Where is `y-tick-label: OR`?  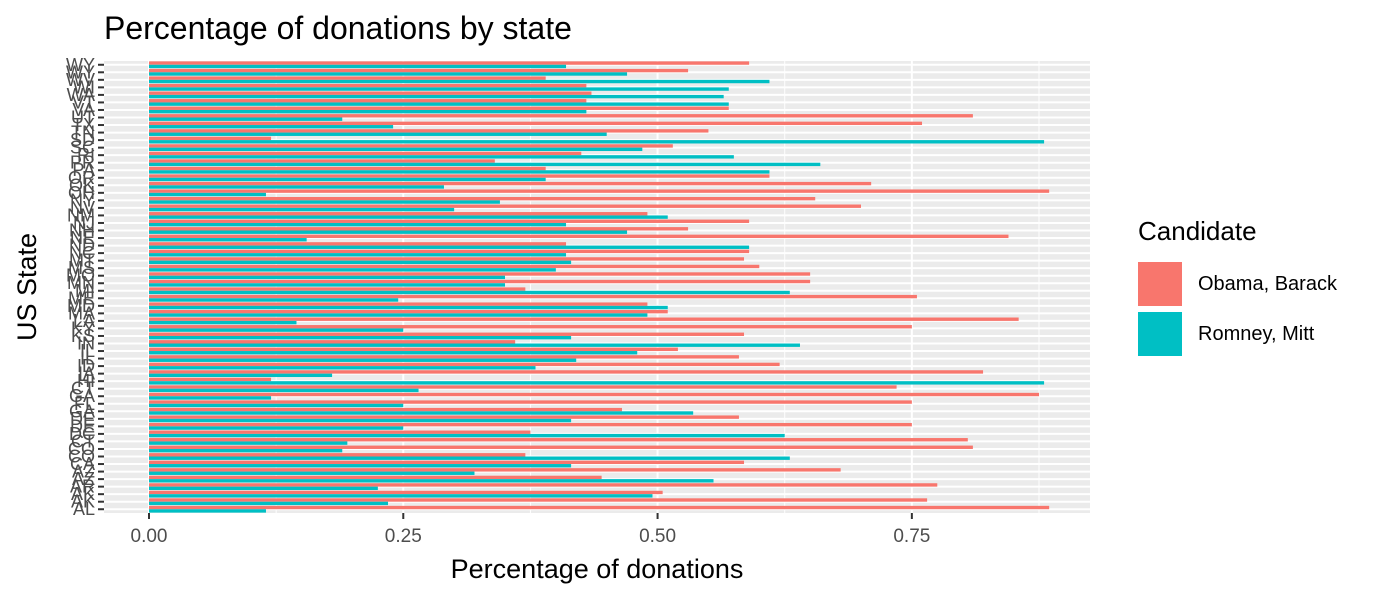 y-tick-label: OR is located at coordinates (81, 178).